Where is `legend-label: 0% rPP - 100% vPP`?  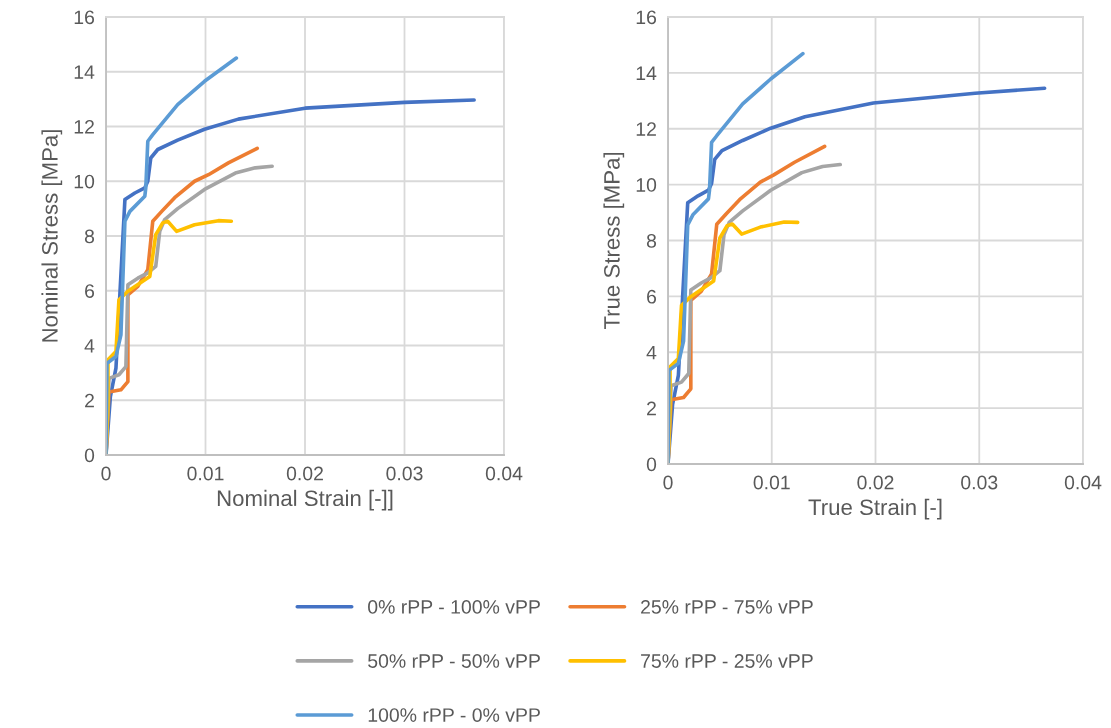 legend-label: 0% rPP - 100% vPP is located at coordinates (454, 607).